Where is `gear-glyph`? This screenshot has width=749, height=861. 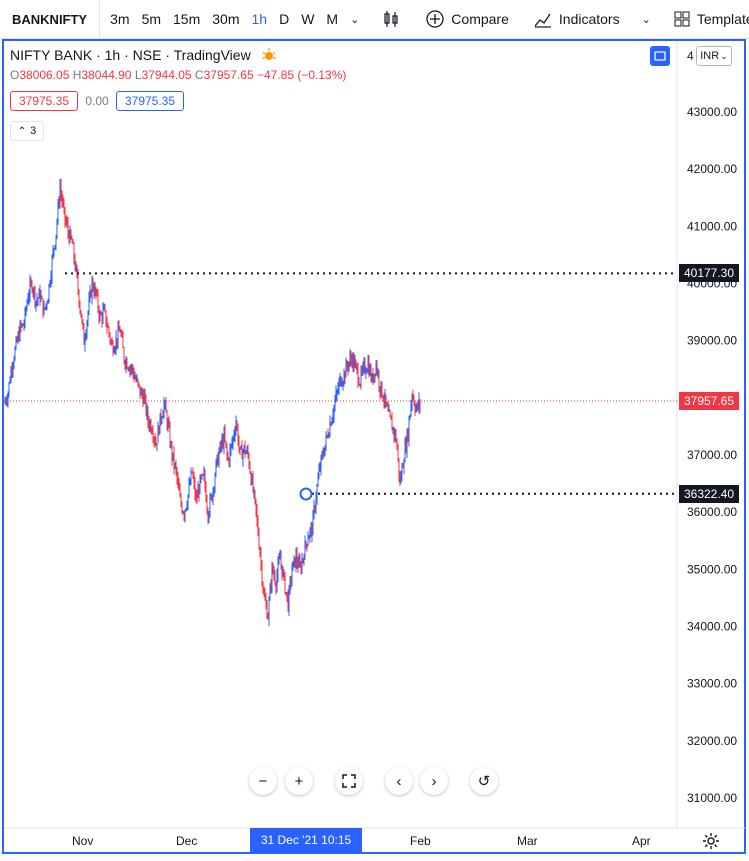
gear-glyph is located at coordinates (711, 841).